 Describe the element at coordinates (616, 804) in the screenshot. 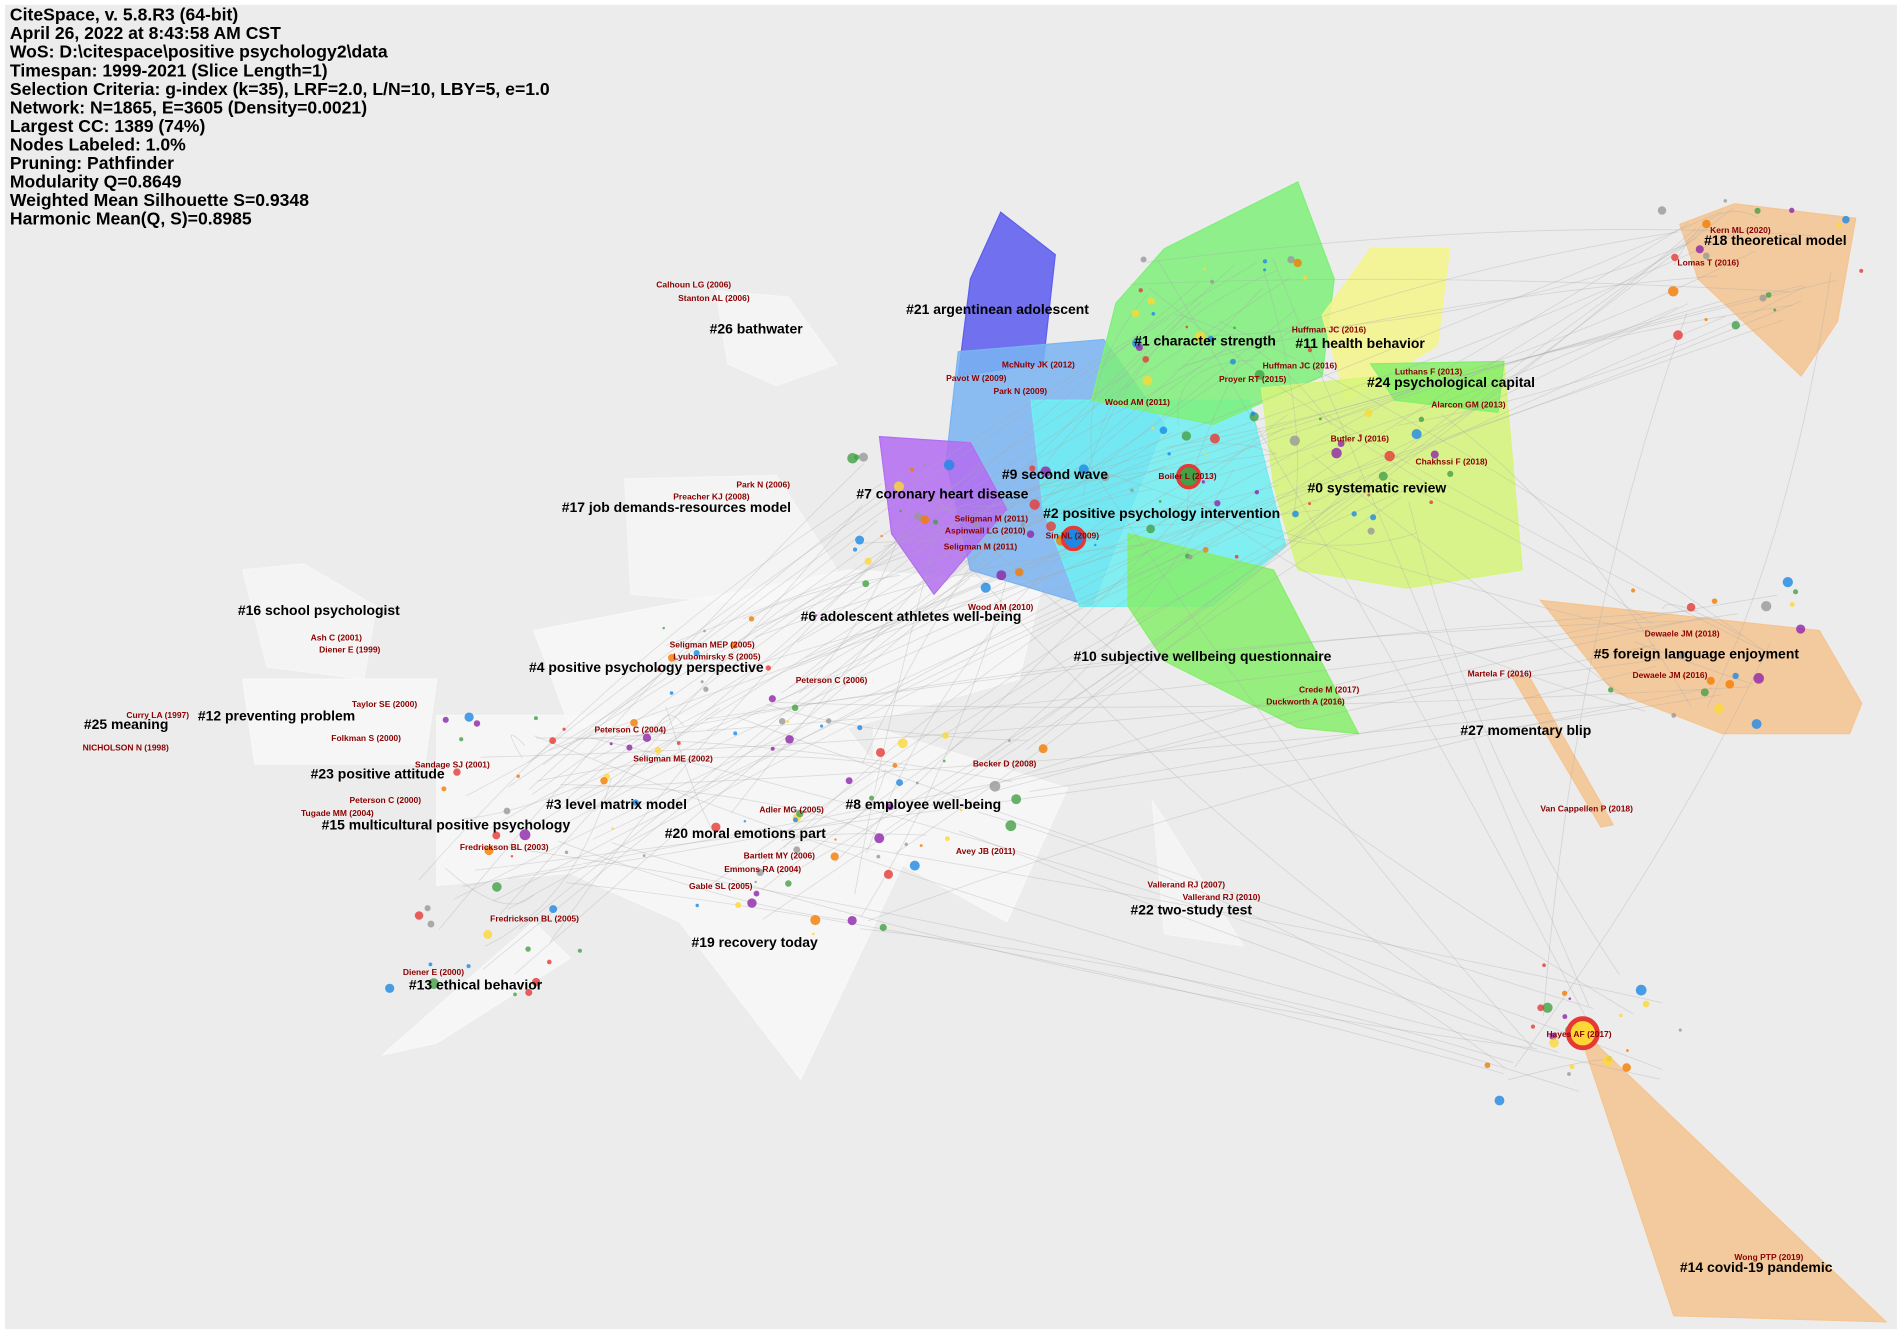

I see `cluster-label: #3 level matrix model` at that location.